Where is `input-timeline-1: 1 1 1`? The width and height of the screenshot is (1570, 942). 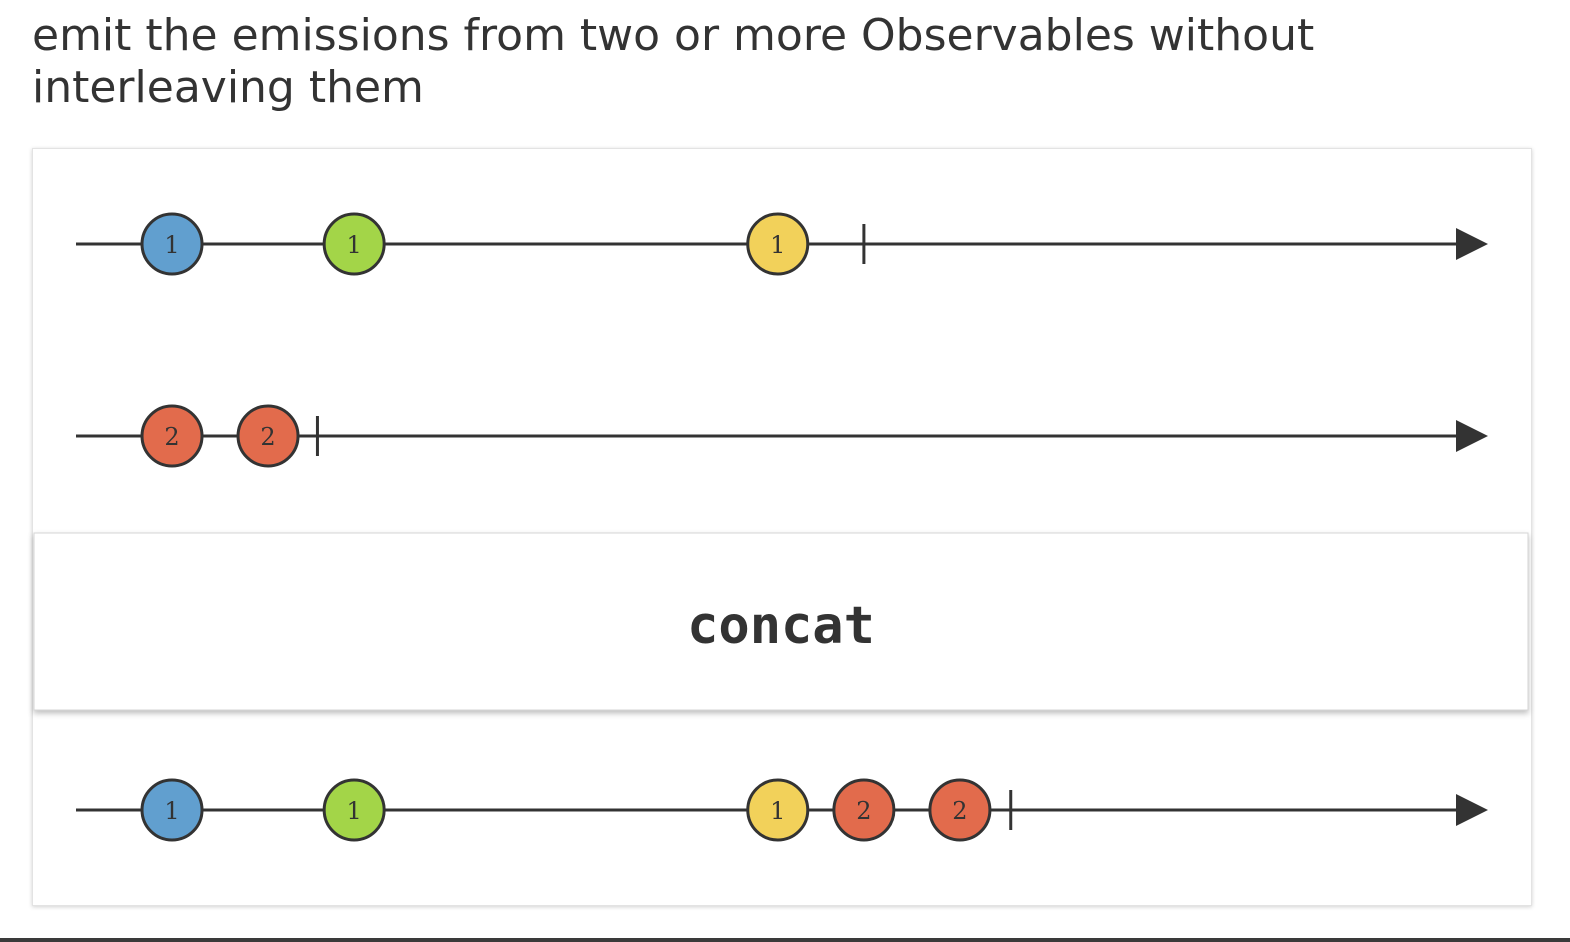
input-timeline-1: 1 1 1 is located at coordinates (782, 244).